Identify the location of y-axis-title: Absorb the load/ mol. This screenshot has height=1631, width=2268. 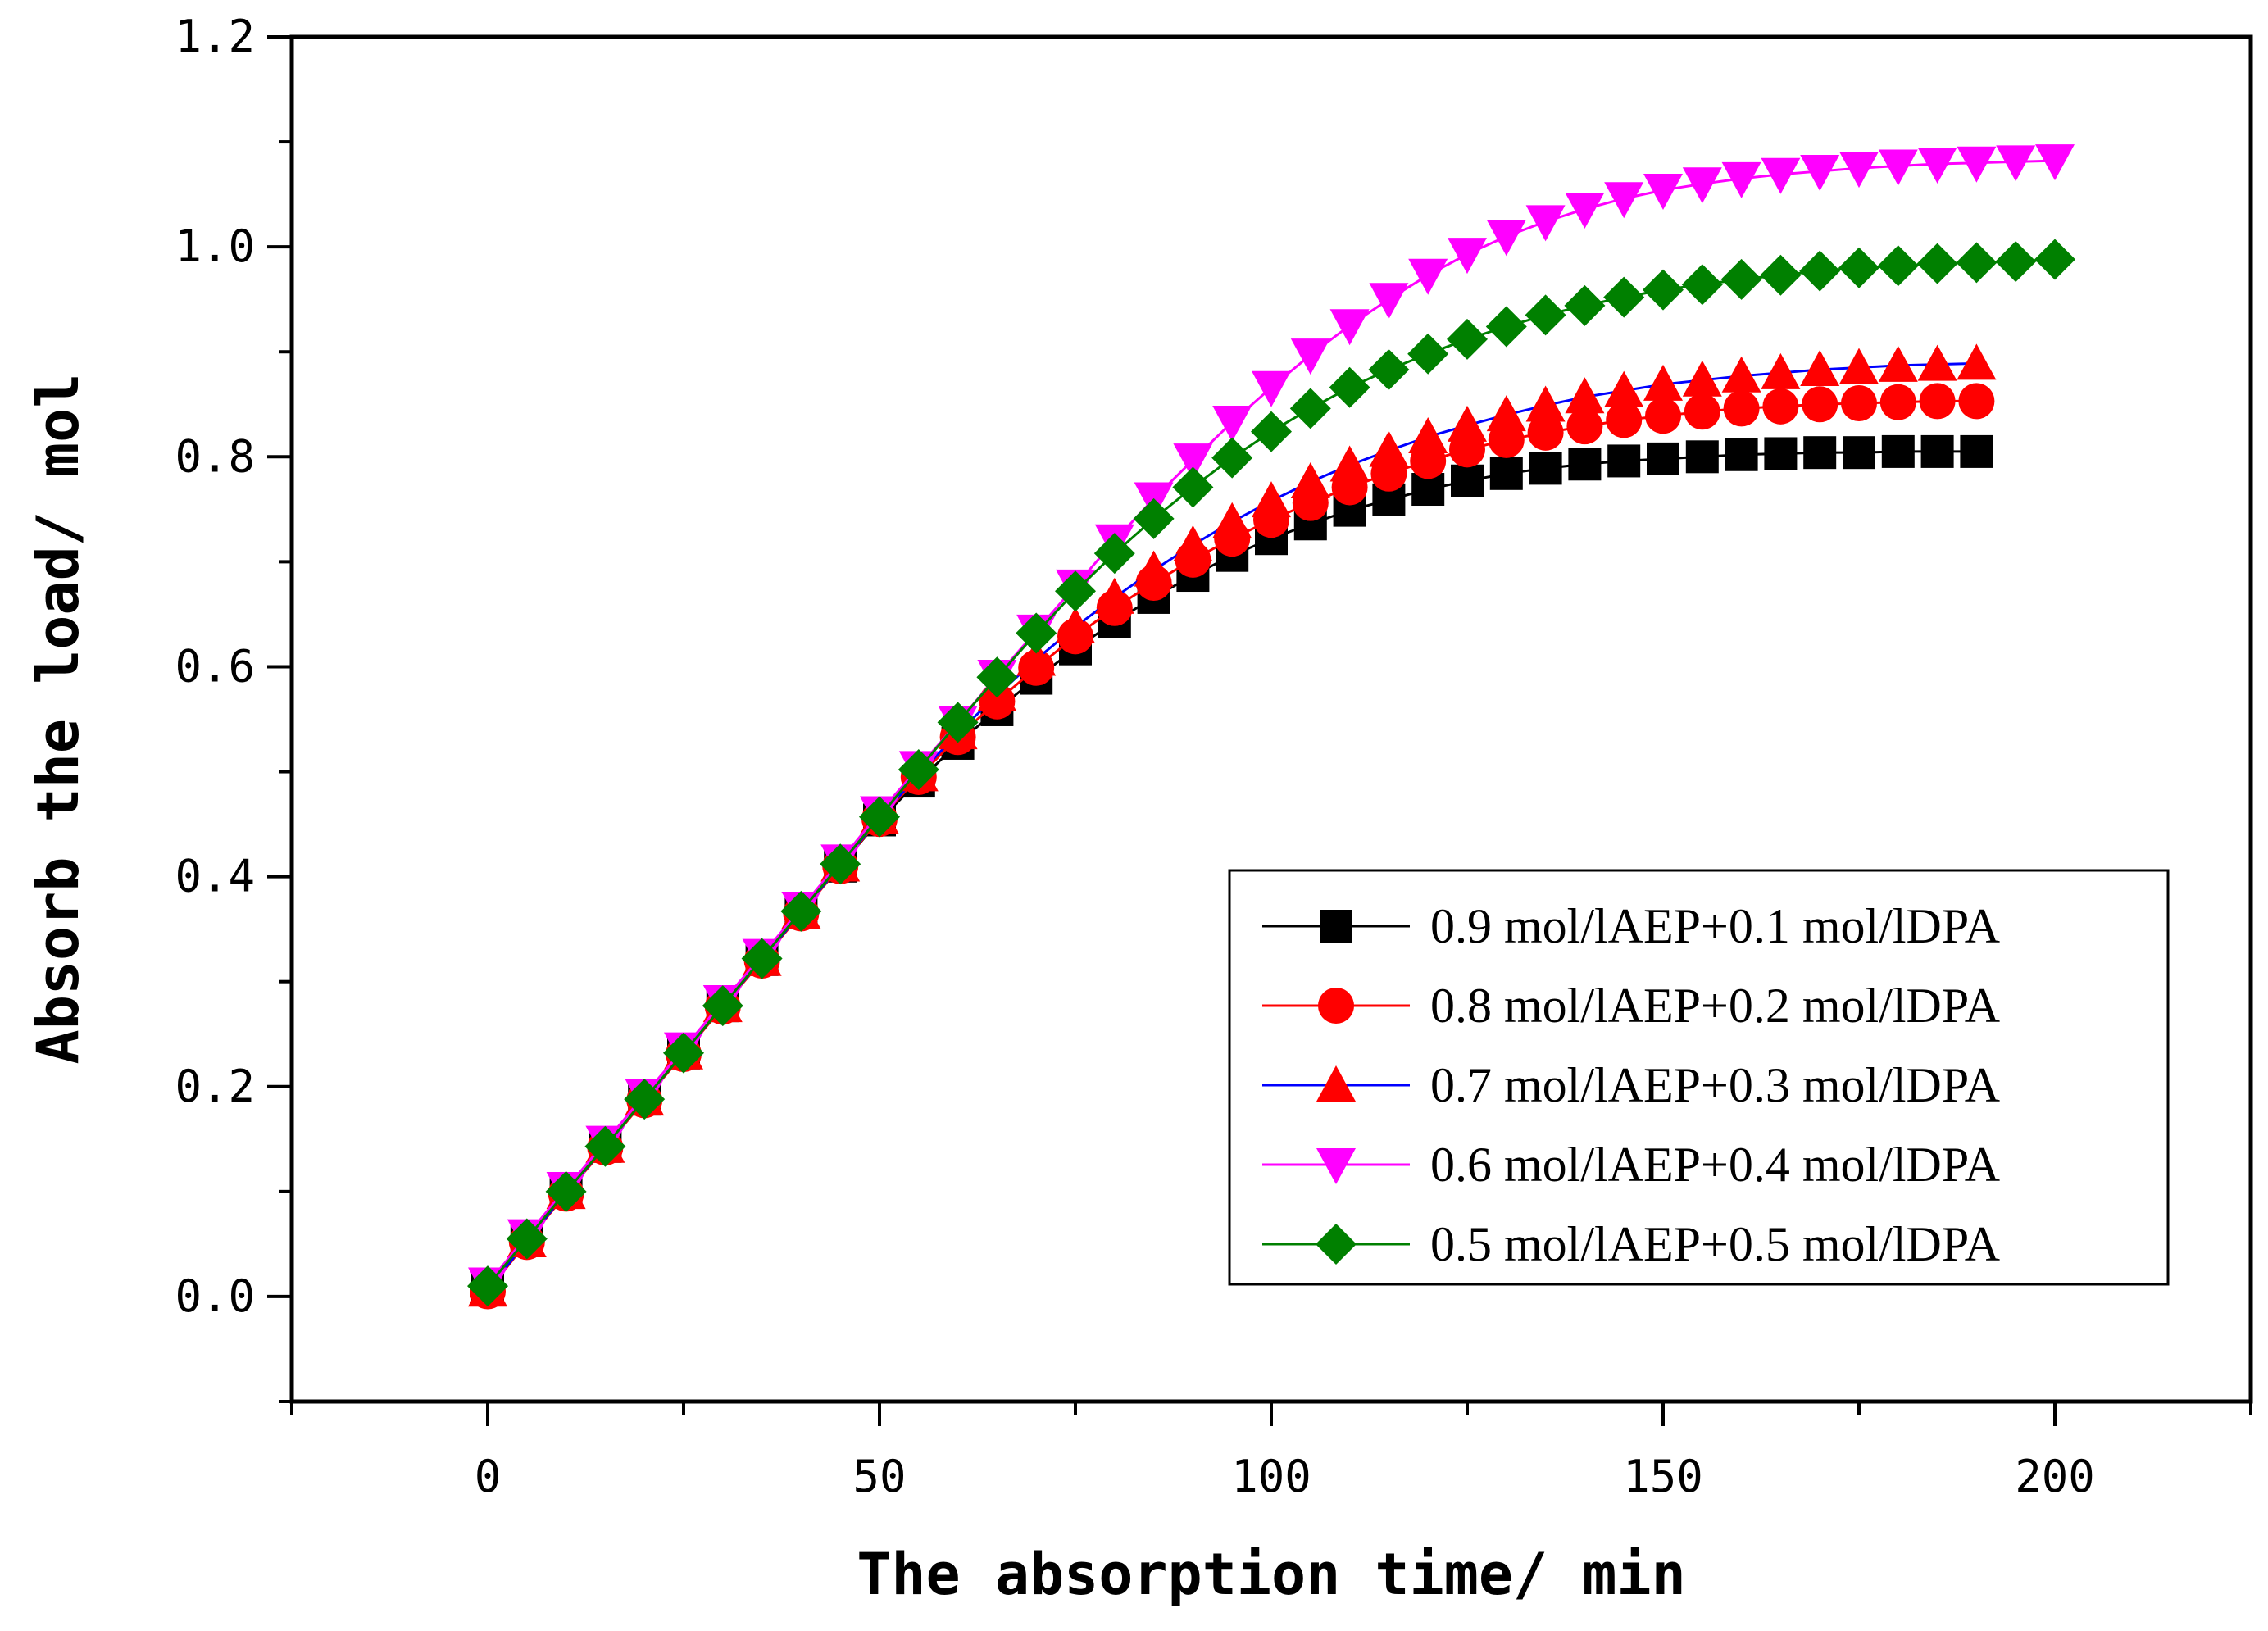
(58, 719).